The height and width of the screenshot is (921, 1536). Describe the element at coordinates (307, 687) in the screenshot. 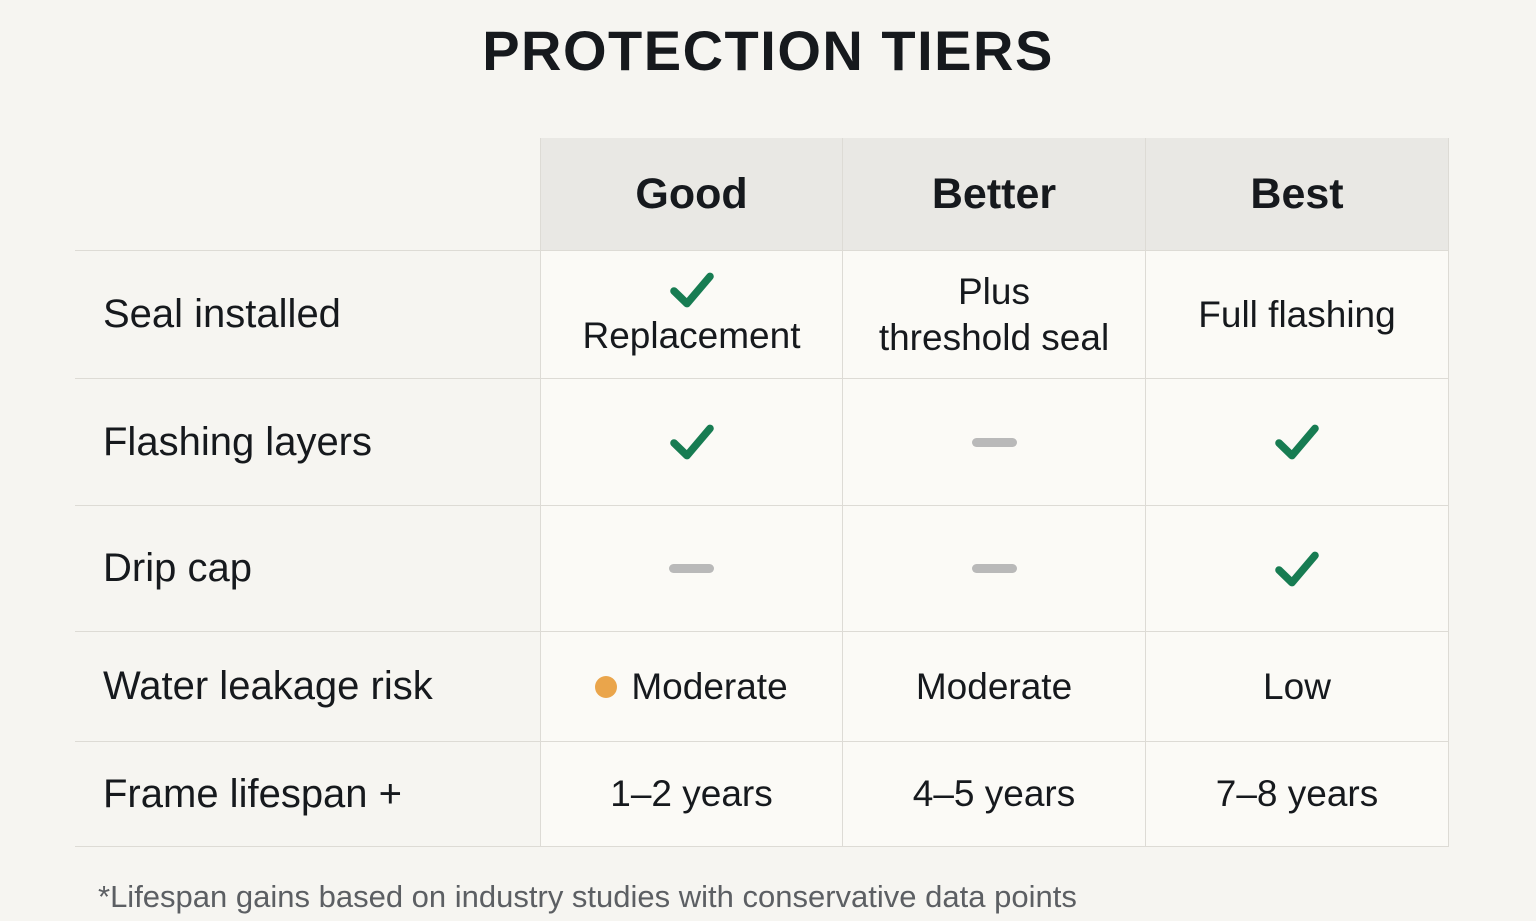

I see `row-label-water-leakage-risk: Water leakage risk` at that location.